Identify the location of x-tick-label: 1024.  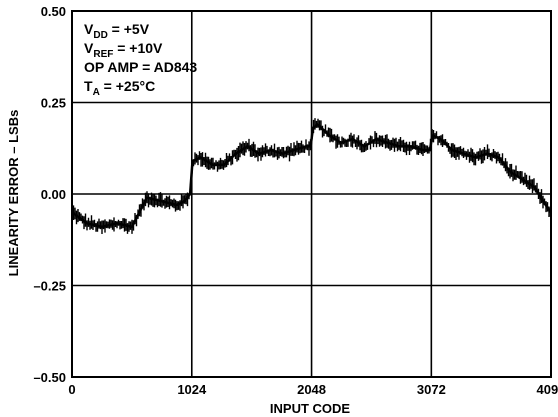
(192, 389).